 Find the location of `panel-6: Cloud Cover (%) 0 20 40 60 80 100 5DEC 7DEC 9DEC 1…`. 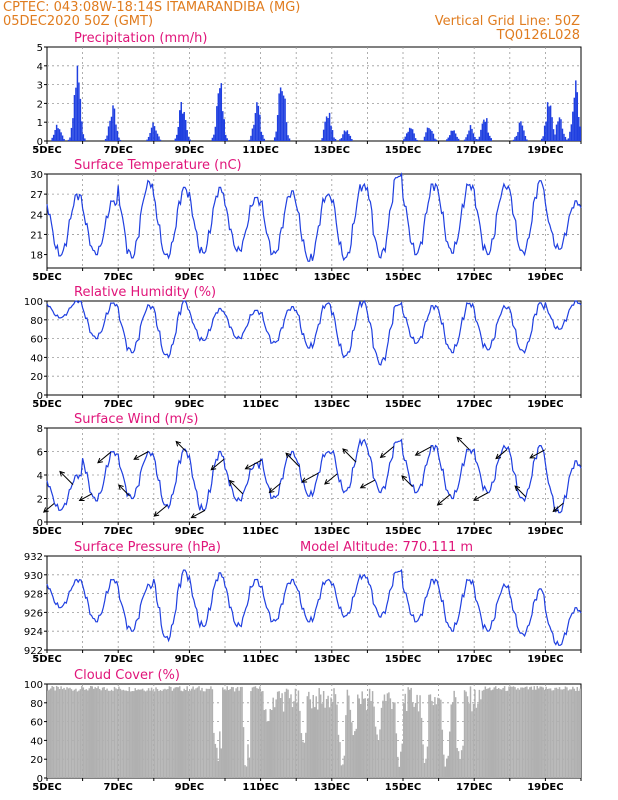

panel-6: Cloud Cover (%) 0 20 40 60 80 100 5DEC 7DEC 9DEC 1… is located at coordinates (303, 730).